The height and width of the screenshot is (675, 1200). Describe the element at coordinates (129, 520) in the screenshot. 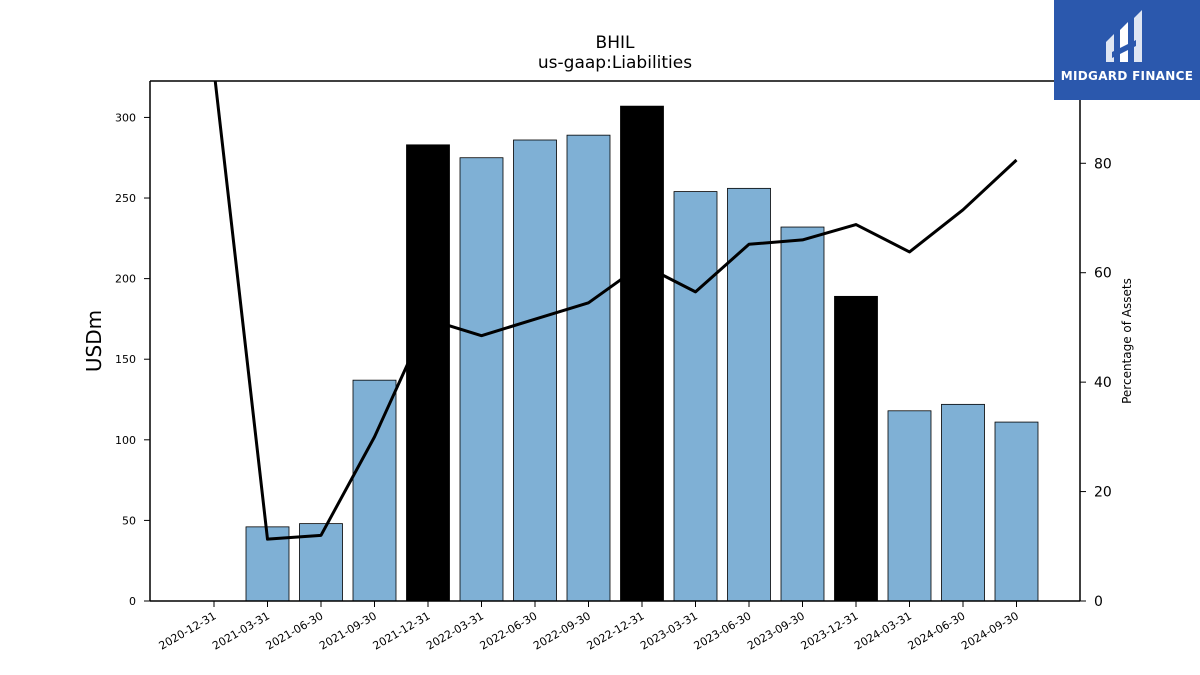

I see `y-tick-label-50: 50` at that location.